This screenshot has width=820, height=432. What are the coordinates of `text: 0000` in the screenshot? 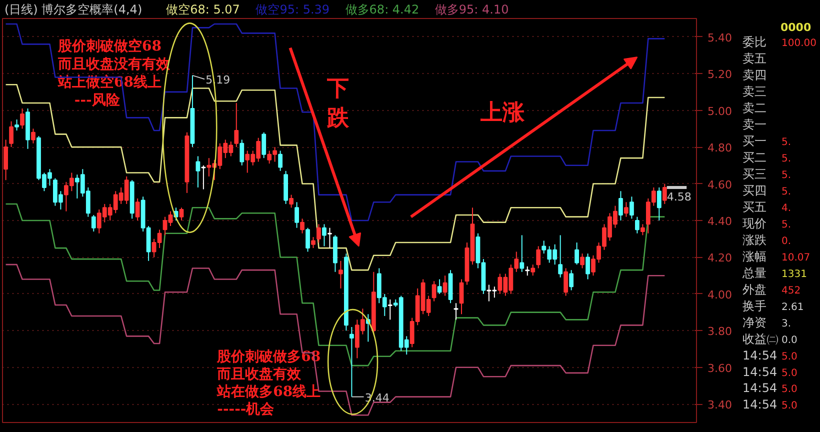 It's located at (796, 27).